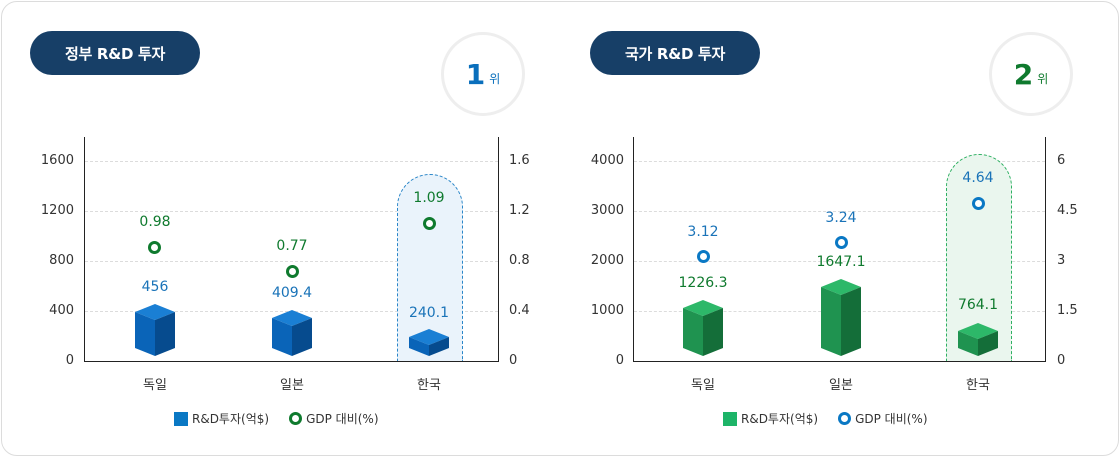  Describe the element at coordinates (703, 232) in the screenshot. I see `gdp-label: 3.12` at that location.